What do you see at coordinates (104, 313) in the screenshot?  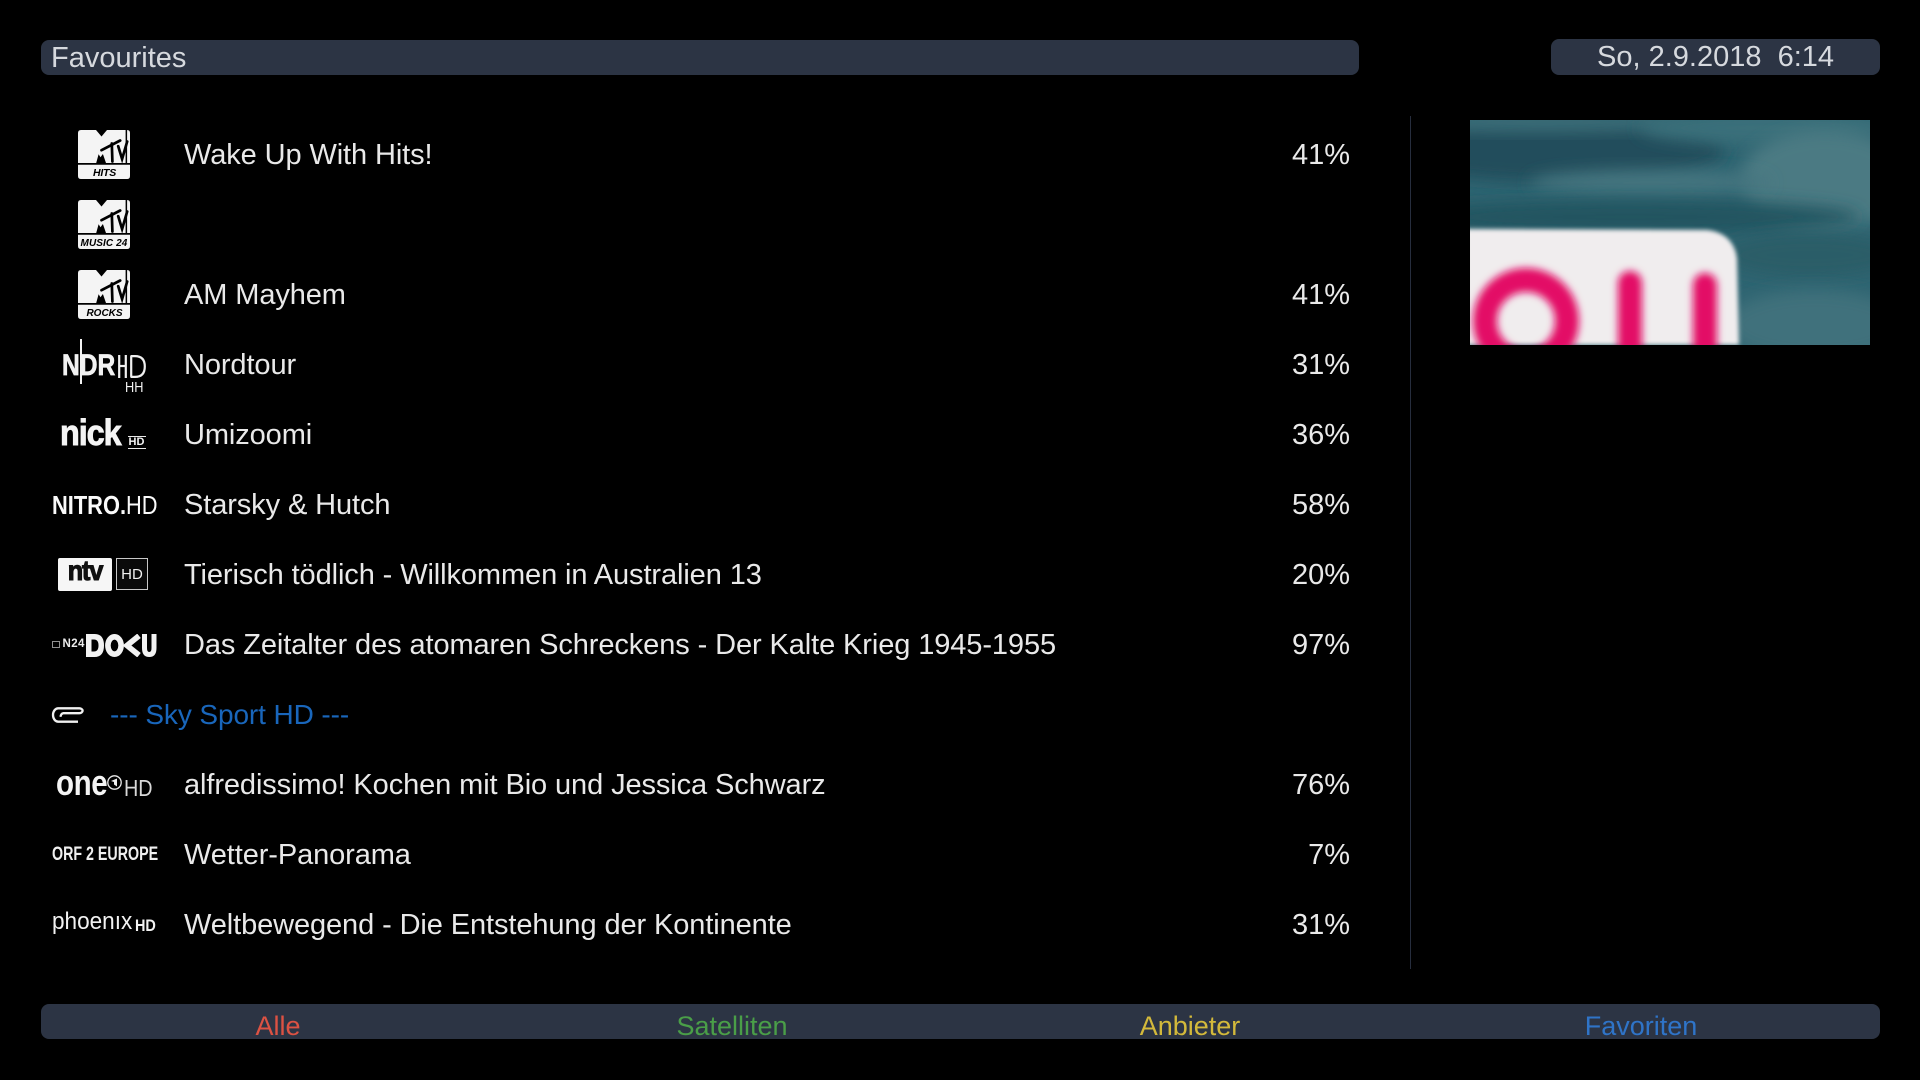 I see `svg-text: ROCKS` at bounding box center [104, 313].